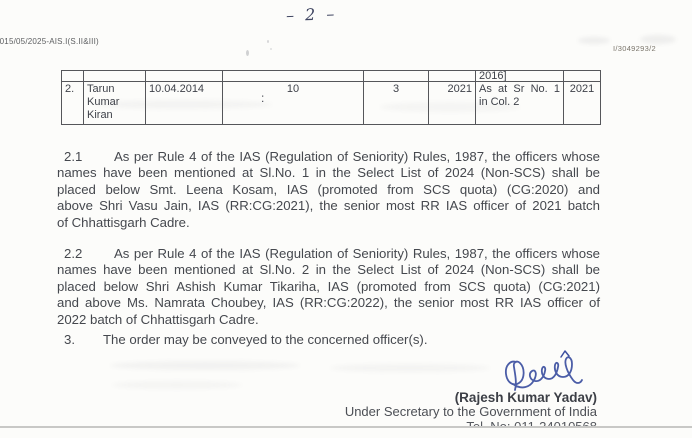 The image size is (692, 438). I want to click on signatory-name: (Rajesh Kumar Yadav), so click(525, 397).